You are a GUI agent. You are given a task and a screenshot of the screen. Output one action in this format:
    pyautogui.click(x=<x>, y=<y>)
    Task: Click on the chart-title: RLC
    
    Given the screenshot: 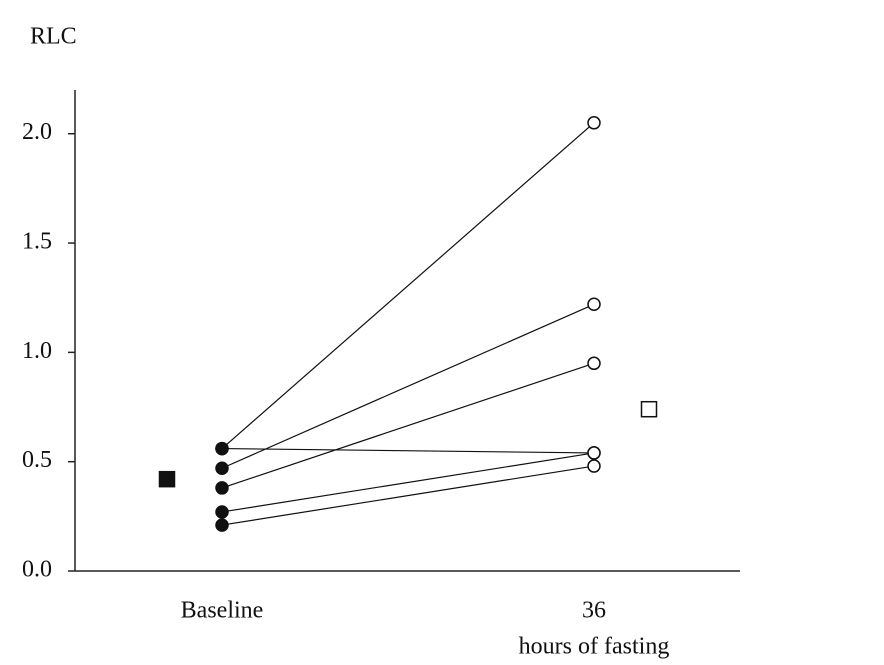 What is the action you would take?
    pyautogui.click(x=53, y=37)
    